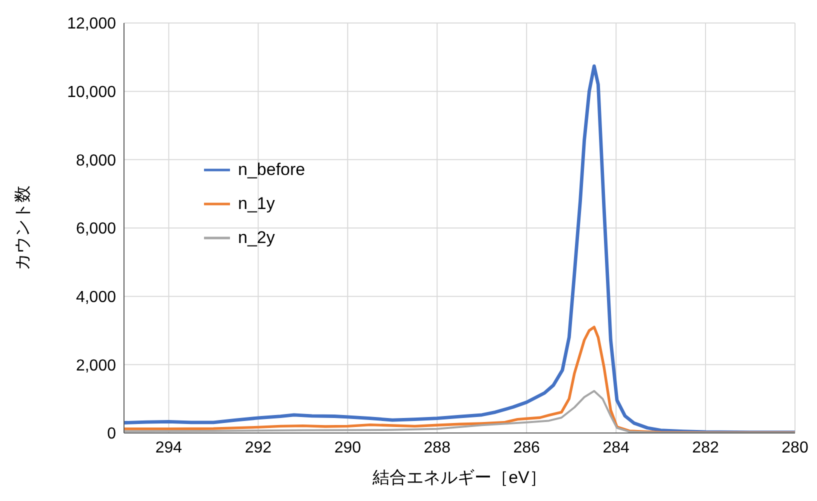  Describe the element at coordinates (437, 447) in the screenshot. I see `x-tick-label: 288` at that location.